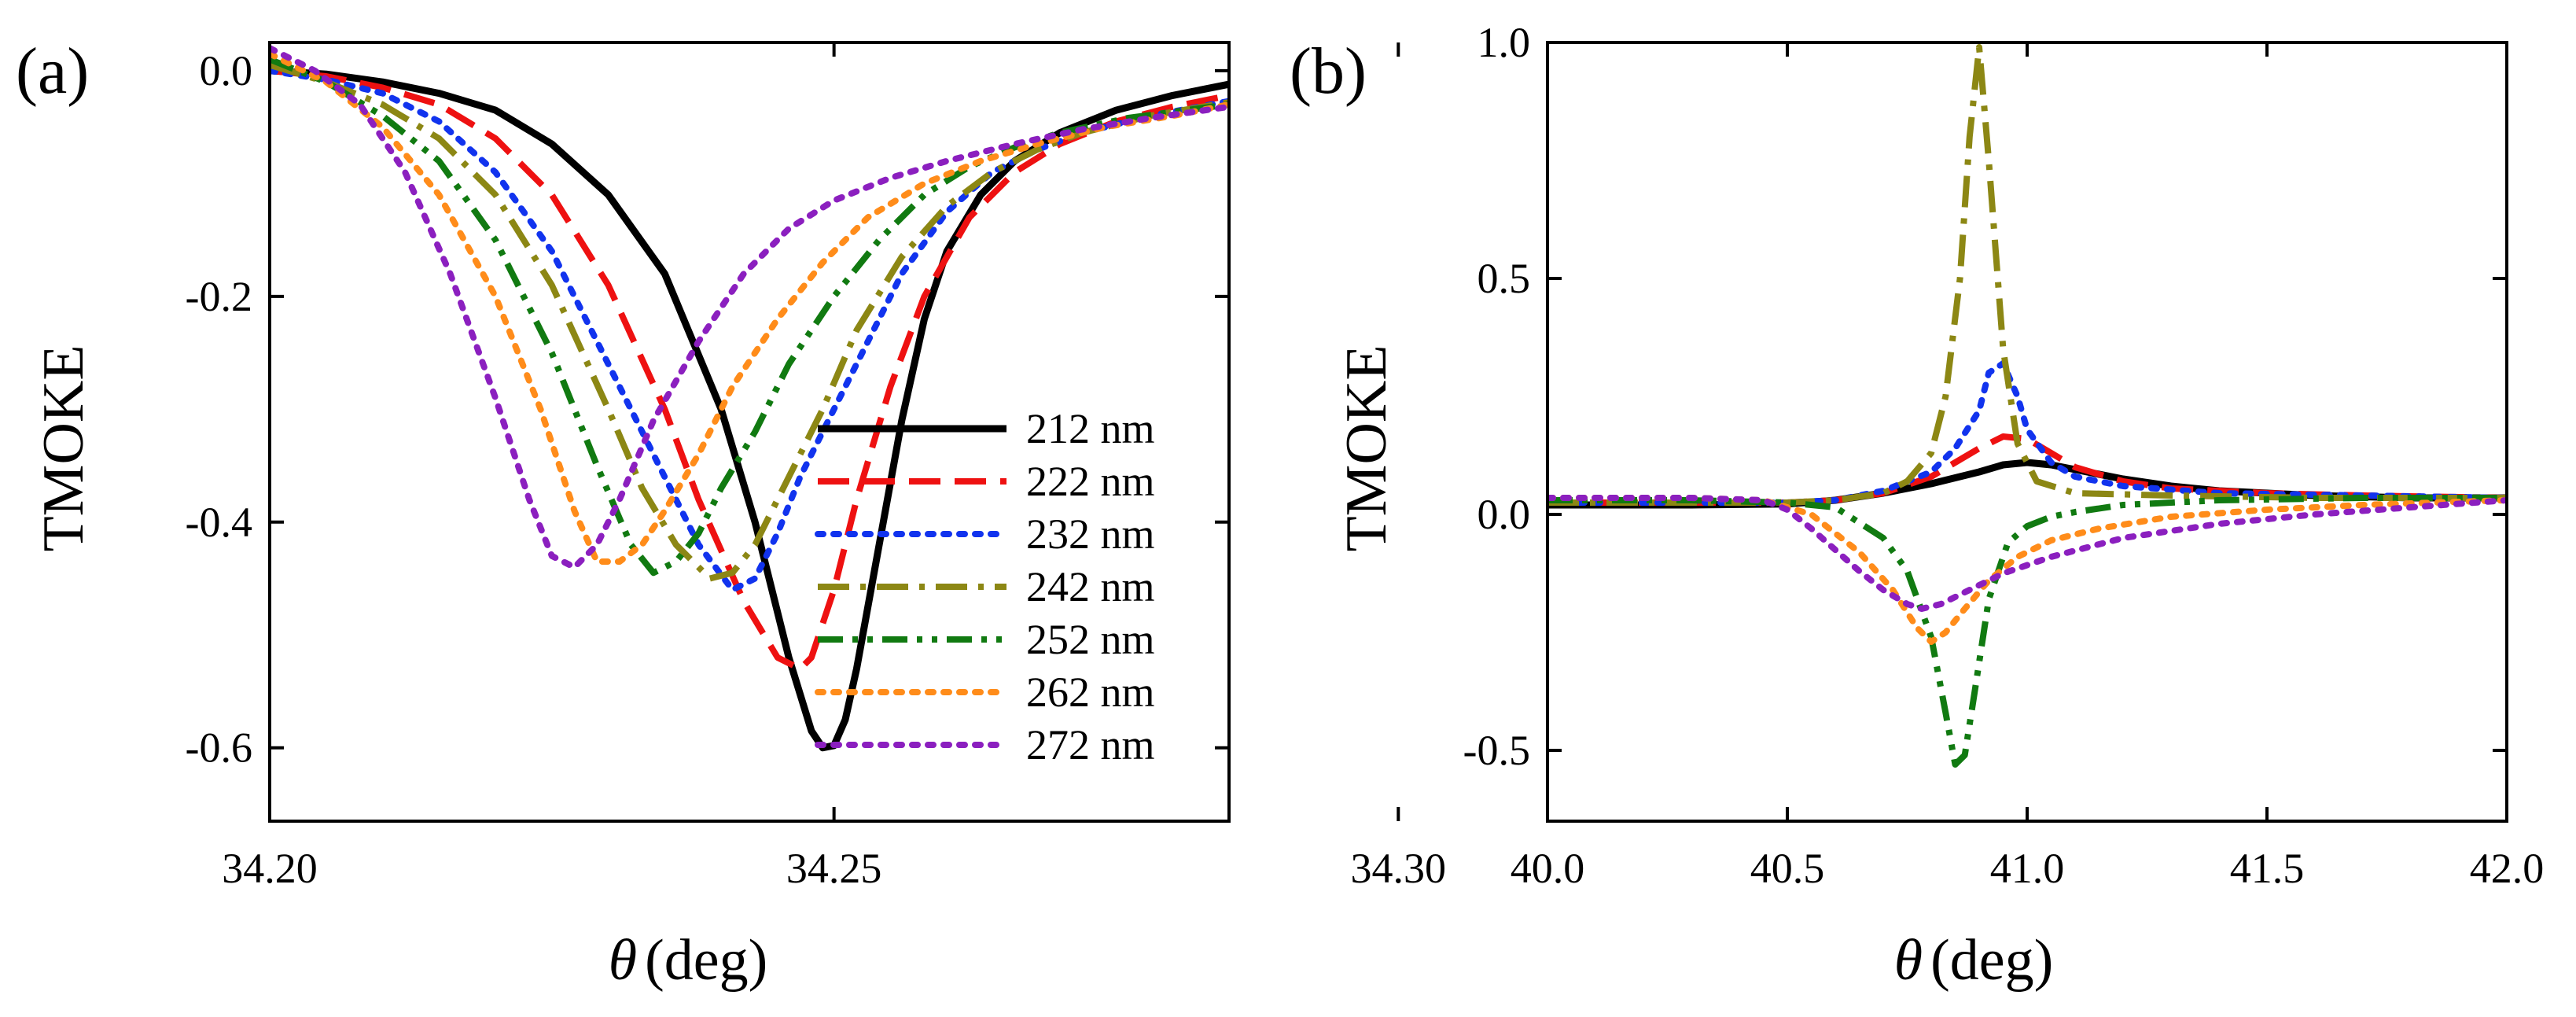  I want to click on panel-b-x-axis-label: θ (deg), so click(1974, 960).